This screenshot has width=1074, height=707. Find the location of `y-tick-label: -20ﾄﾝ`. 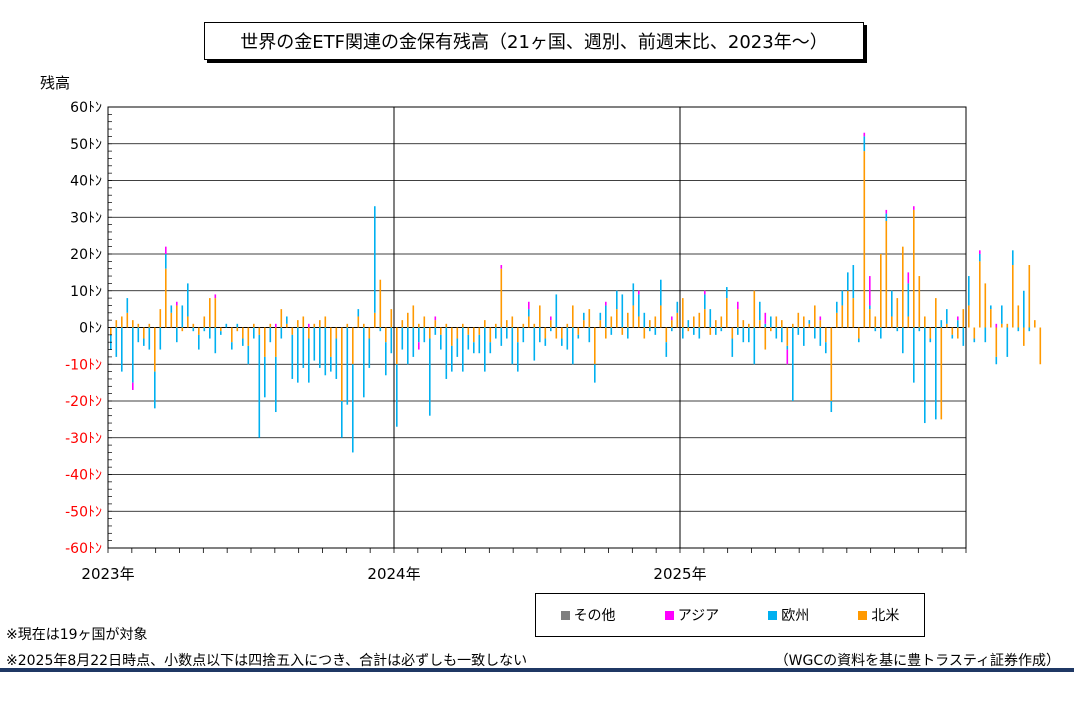

y-tick-label: -20ﾄﾝ is located at coordinates (83, 402).